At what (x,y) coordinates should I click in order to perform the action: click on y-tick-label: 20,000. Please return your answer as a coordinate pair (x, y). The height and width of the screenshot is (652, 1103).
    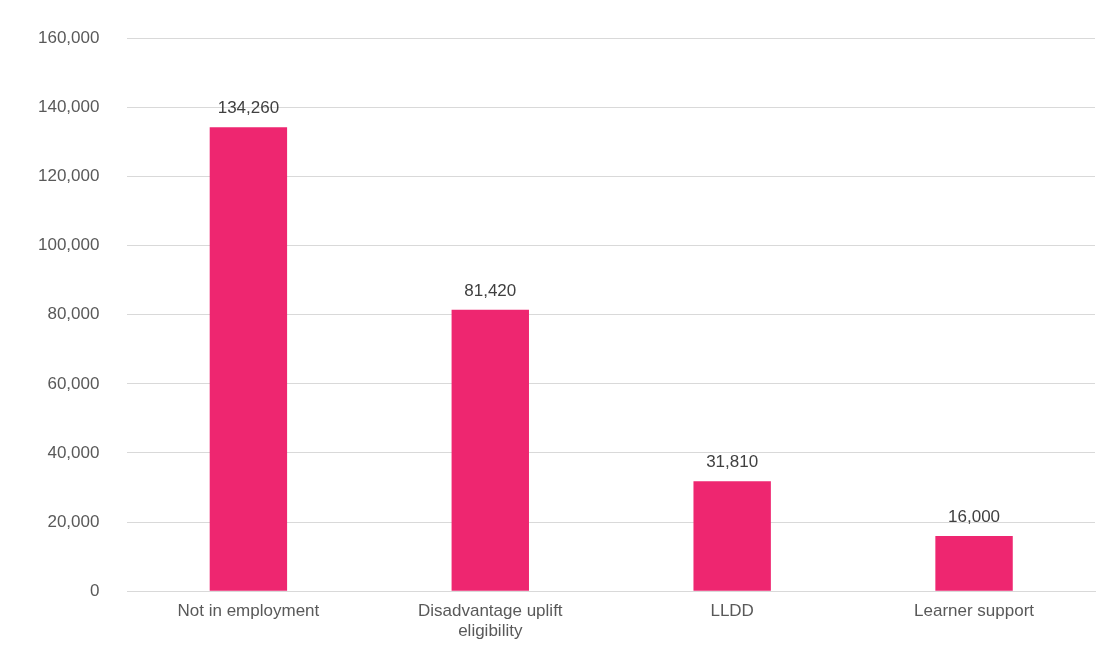
    Looking at the image, I should click on (73, 521).